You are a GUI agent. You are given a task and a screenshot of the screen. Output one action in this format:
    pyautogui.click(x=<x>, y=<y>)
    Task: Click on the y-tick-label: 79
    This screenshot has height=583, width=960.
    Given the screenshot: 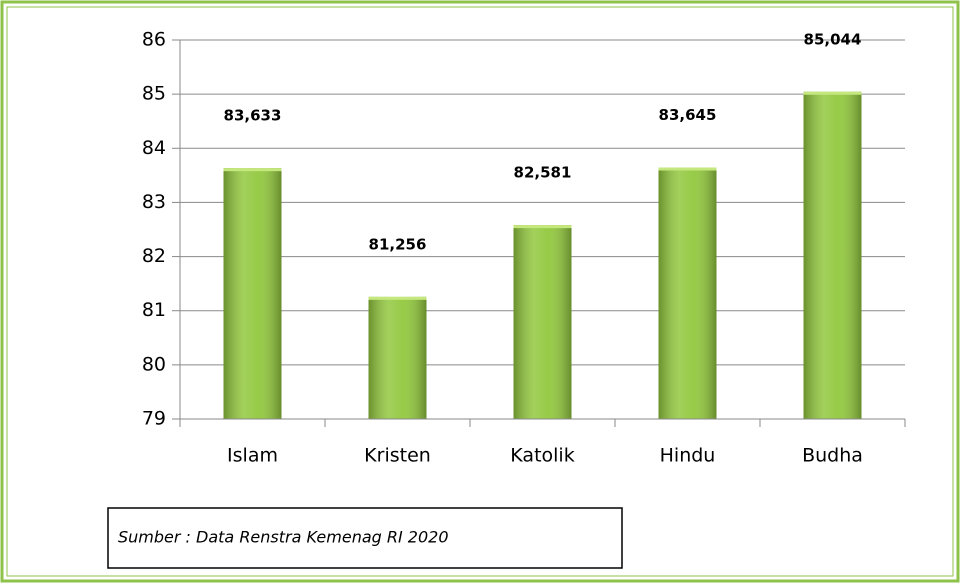 What is the action you would take?
    pyautogui.click(x=154, y=419)
    